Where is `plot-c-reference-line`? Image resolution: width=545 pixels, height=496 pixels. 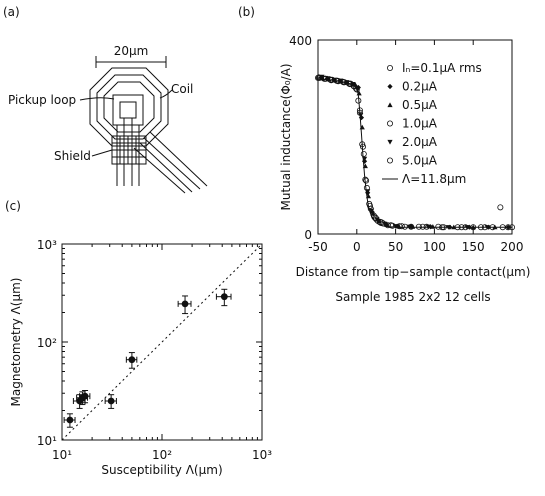 plot-c-reference-line is located at coordinates (162, 342).